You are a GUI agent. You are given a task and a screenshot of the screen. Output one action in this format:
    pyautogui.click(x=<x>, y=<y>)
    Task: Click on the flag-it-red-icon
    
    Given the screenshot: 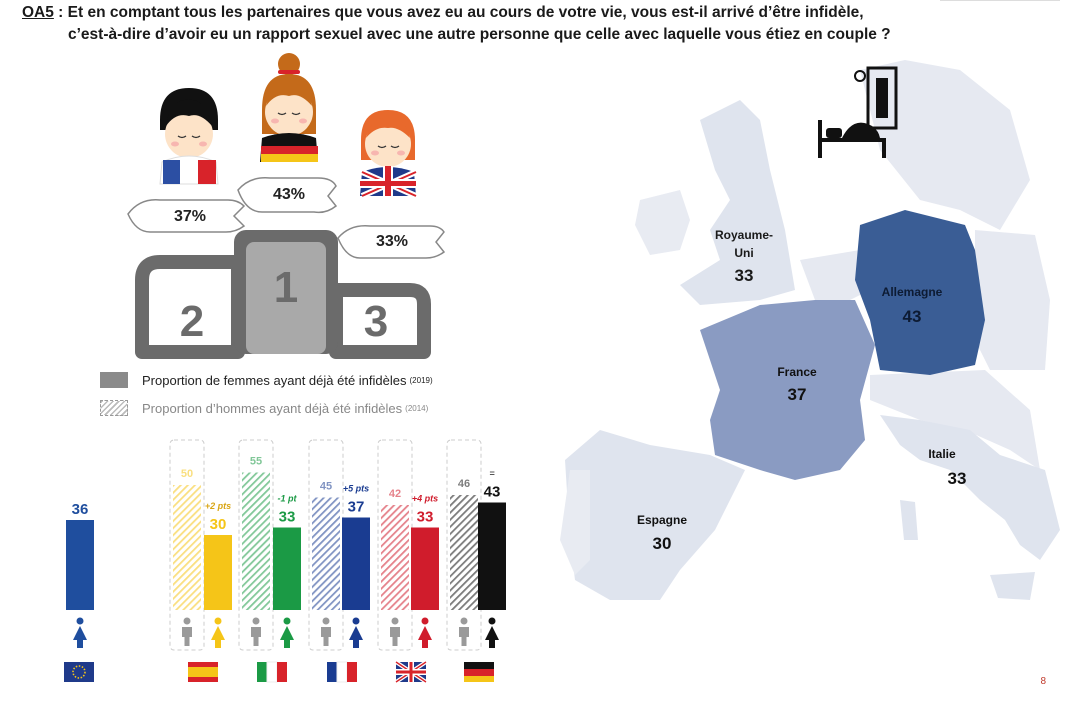 What is the action you would take?
    pyautogui.click(x=282, y=672)
    